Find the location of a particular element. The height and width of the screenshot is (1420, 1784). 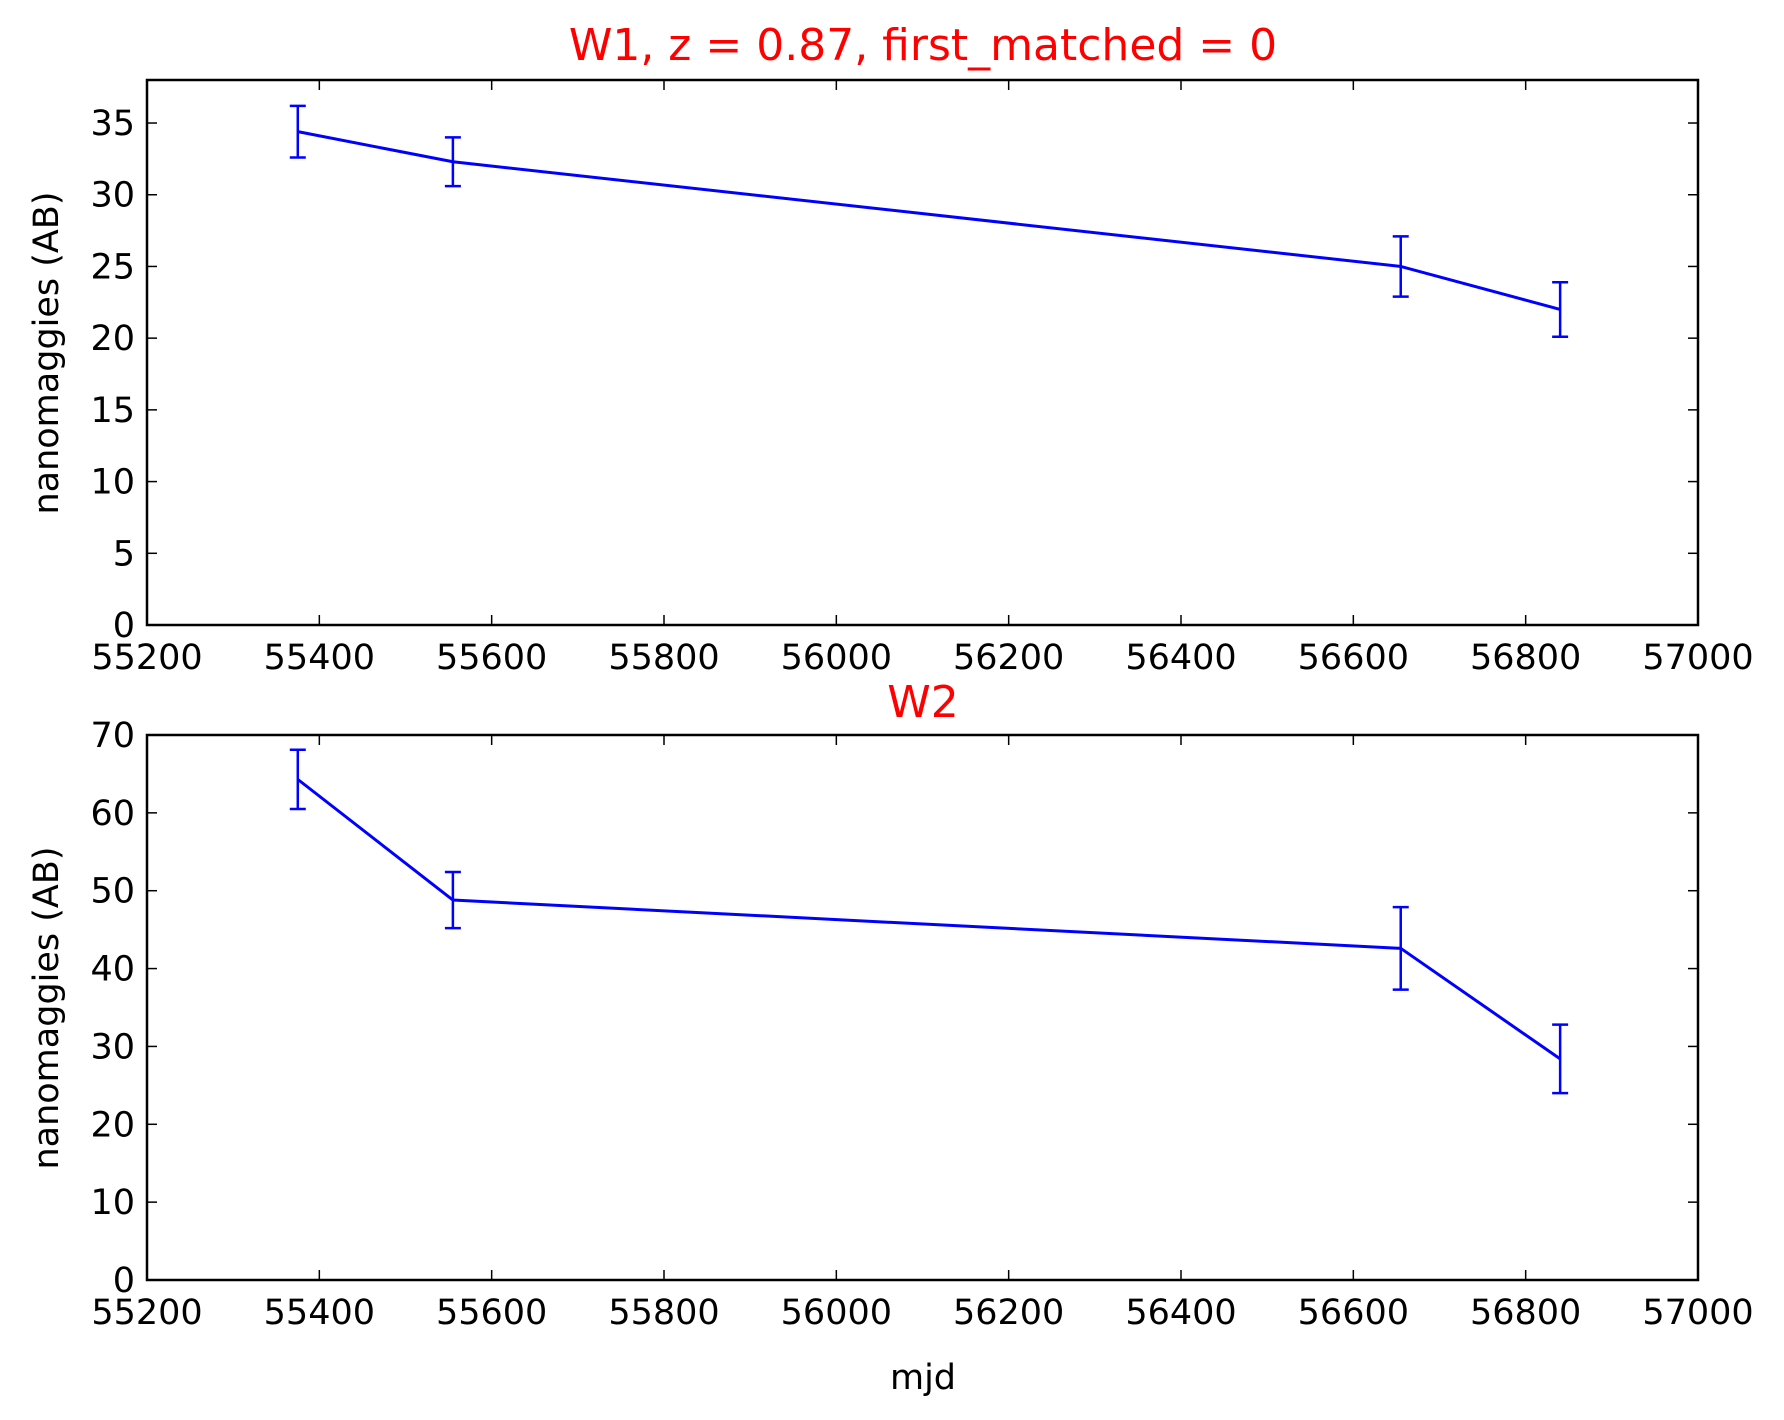

panel-w1-x-tick-label: 56000 is located at coordinates (836, 658).